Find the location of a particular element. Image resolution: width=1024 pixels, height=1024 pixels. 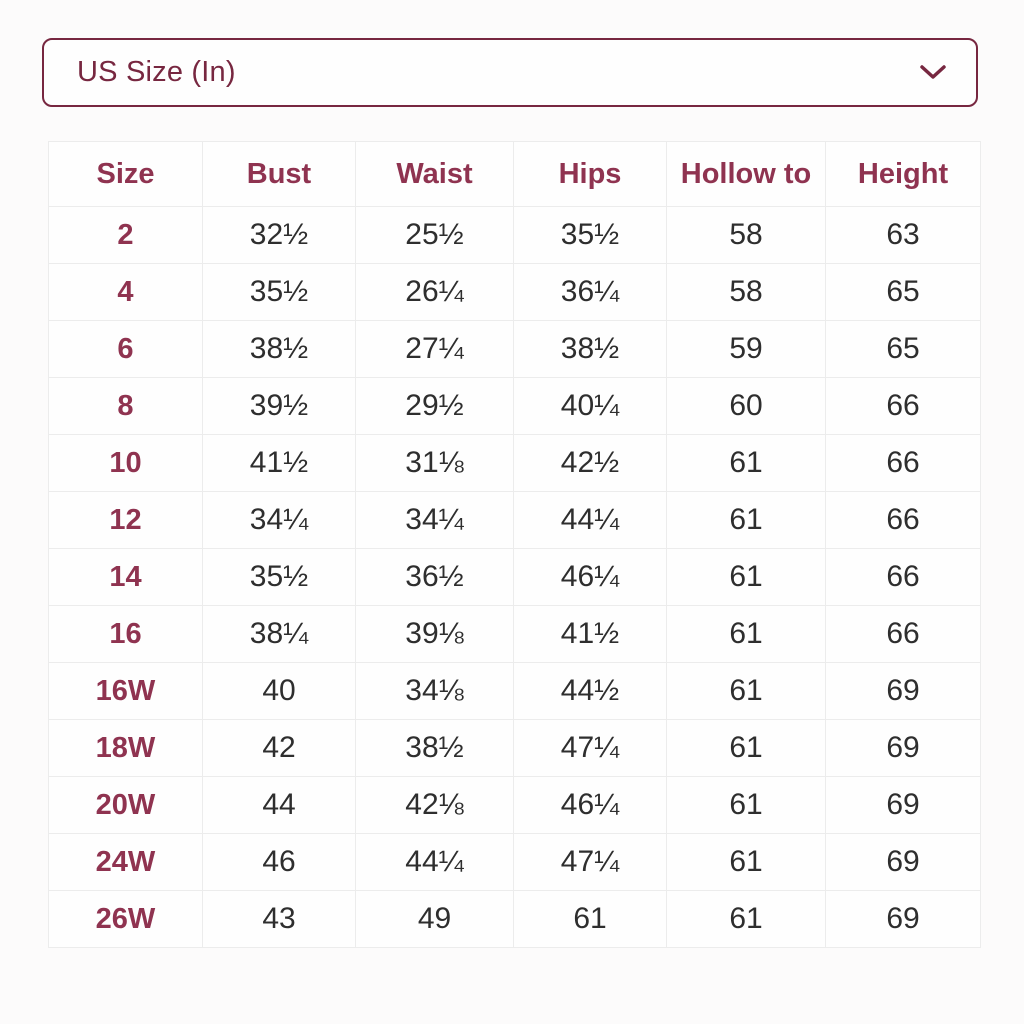

table-row: 8 39½ 29½ 40¼ 60 66 is located at coordinates (514, 406).